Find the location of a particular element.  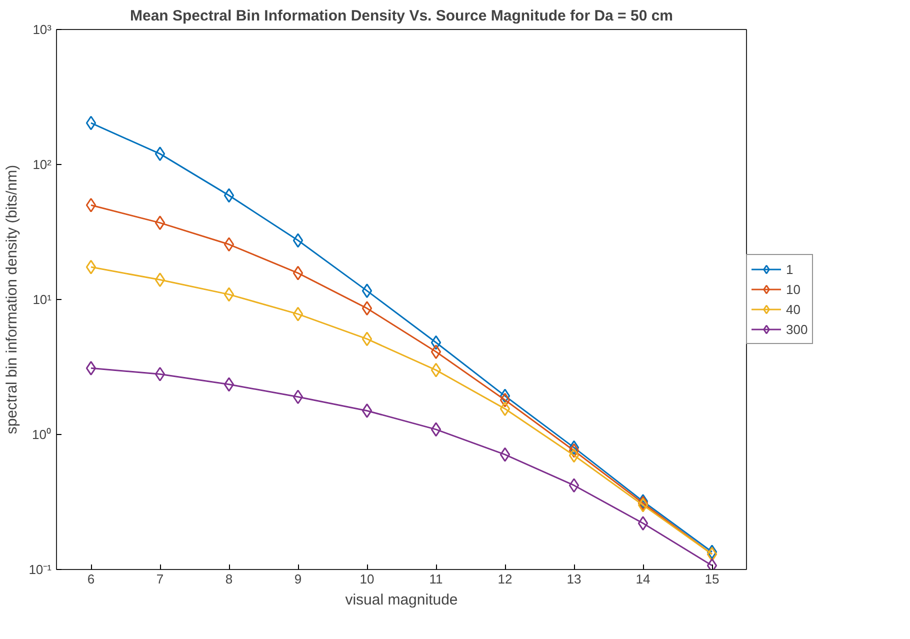

x-tick-label: 9 is located at coordinates (298, 579).